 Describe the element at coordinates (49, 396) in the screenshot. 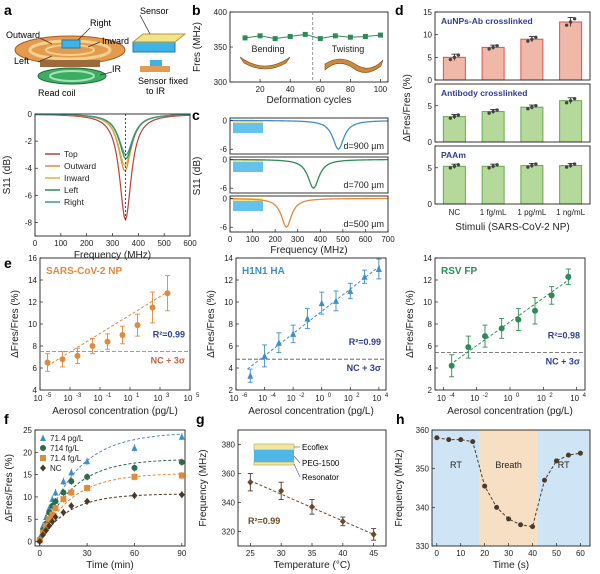

I see `e-x-tick-label-exp: -5` at that location.